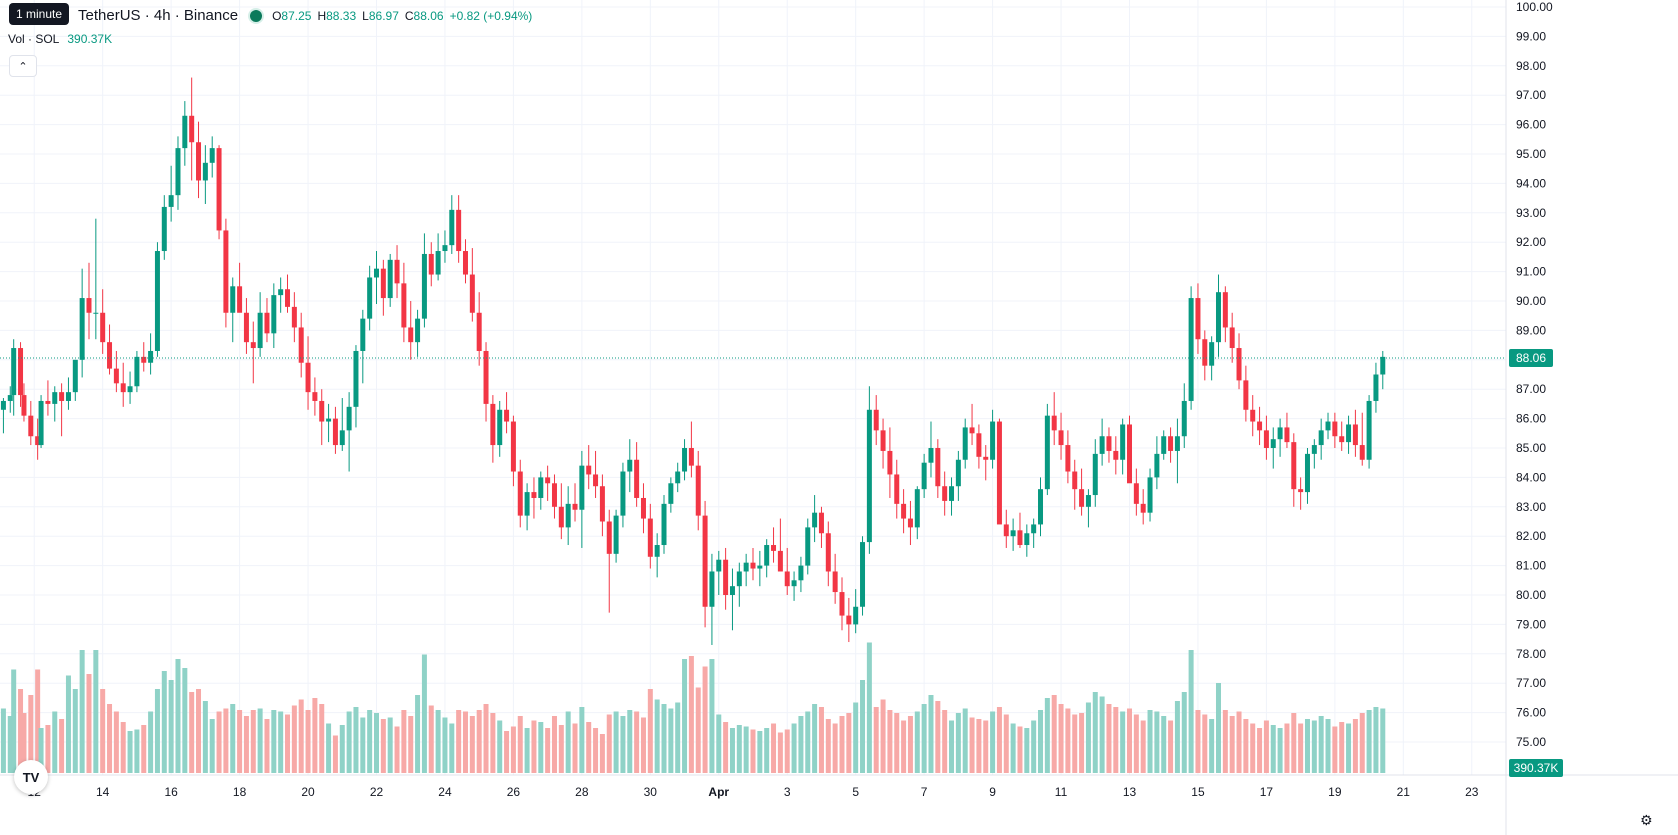 The image size is (1678, 835). Describe the element at coordinates (514, 792) in the screenshot. I see `time-tick-label: 26` at that location.